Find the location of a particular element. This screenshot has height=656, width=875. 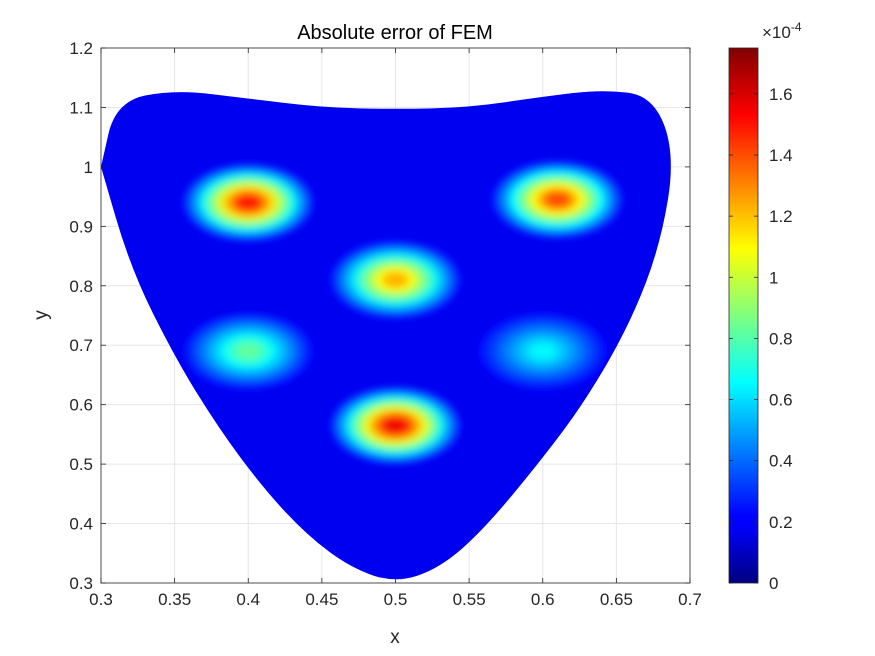

colorbar-tick-label: 0.8 is located at coordinates (781, 338).